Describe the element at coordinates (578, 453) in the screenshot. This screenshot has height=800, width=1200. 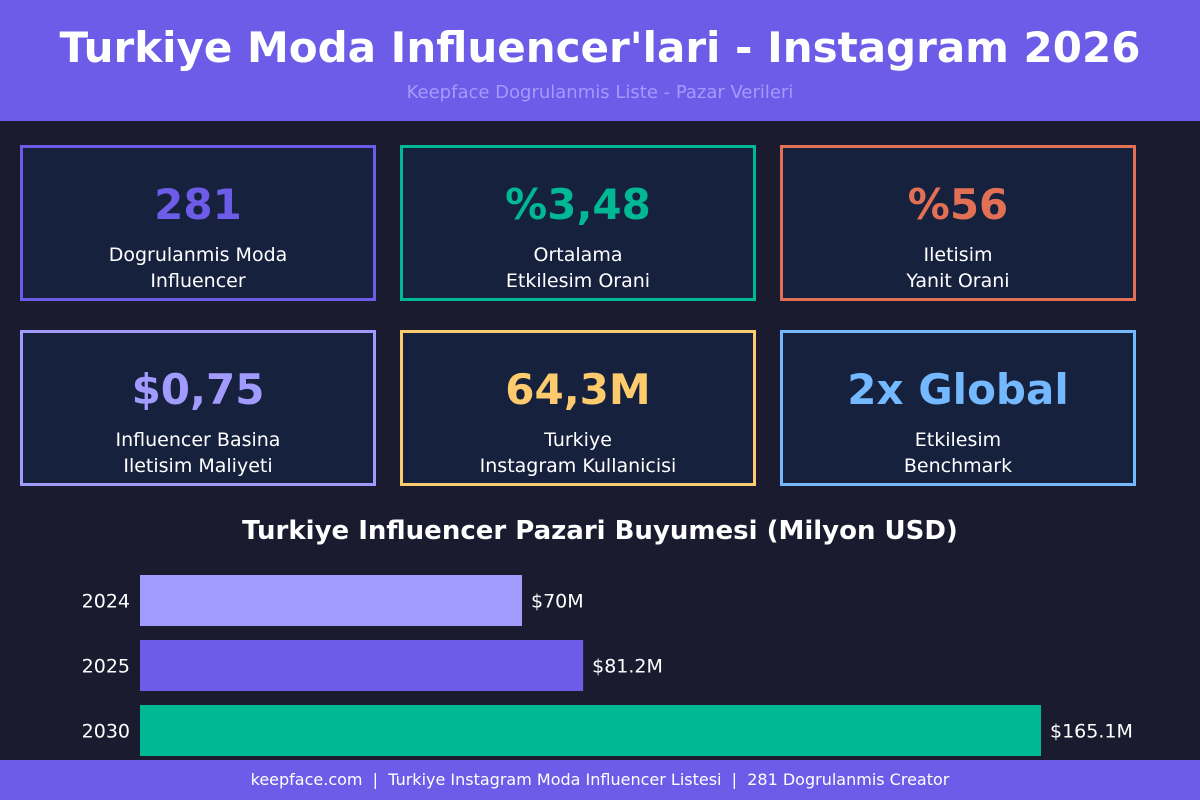
I see `stat-label: Turkiye Instagram Kullanicisi` at that location.